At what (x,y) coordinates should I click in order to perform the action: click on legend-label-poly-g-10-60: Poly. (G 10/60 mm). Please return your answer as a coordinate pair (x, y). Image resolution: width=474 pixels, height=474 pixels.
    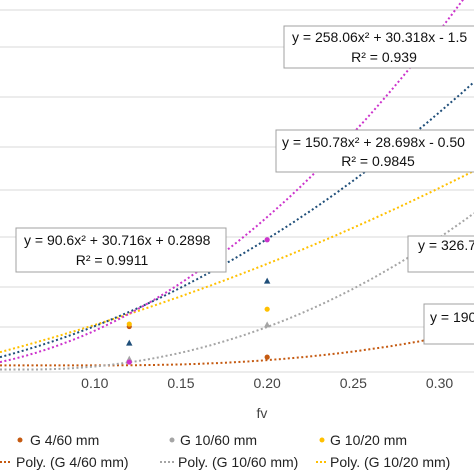
    Looking at the image, I should click on (238, 462).